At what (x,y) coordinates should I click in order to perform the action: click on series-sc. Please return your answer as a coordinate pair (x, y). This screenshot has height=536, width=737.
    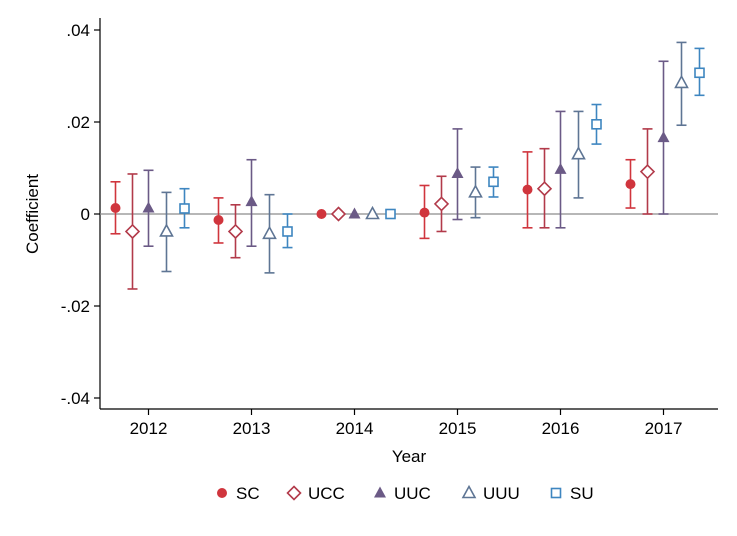
    Looking at the image, I should click on (373, 197).